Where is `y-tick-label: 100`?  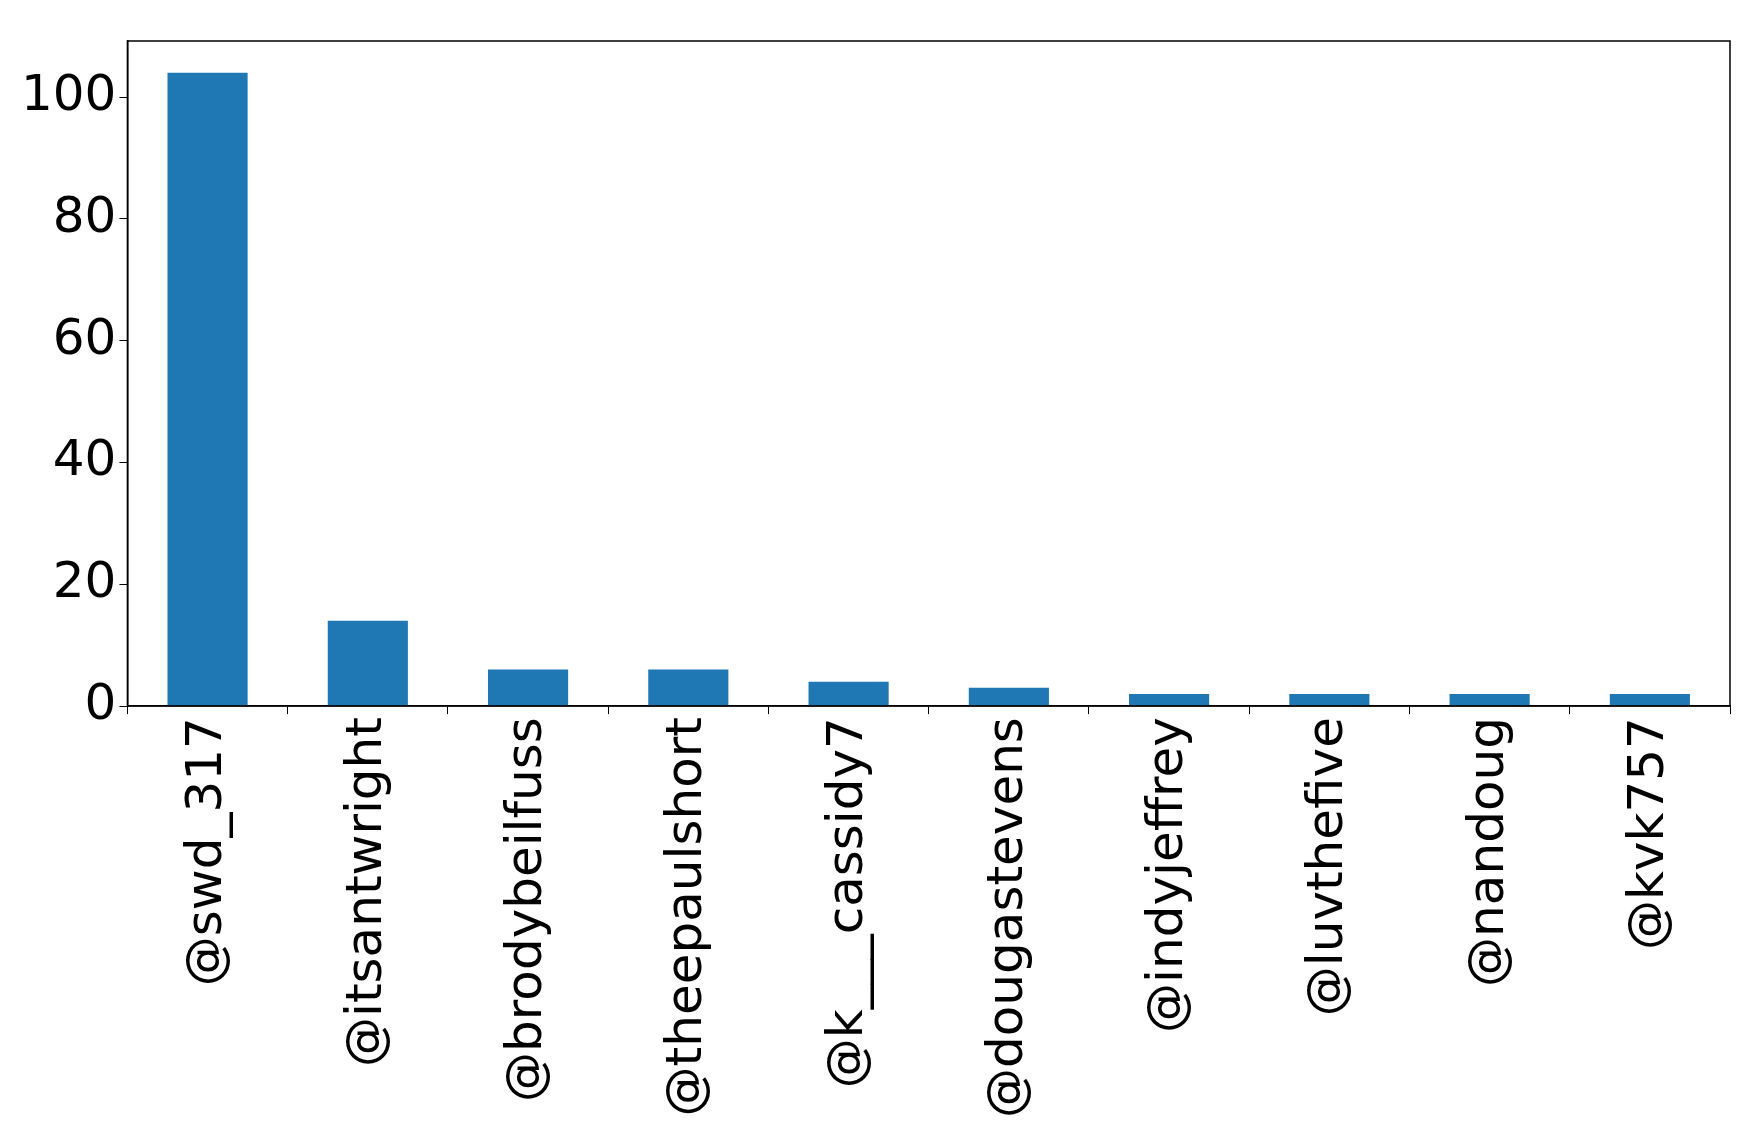
y-tick-label: 100 is located at coordinates (69, 93).